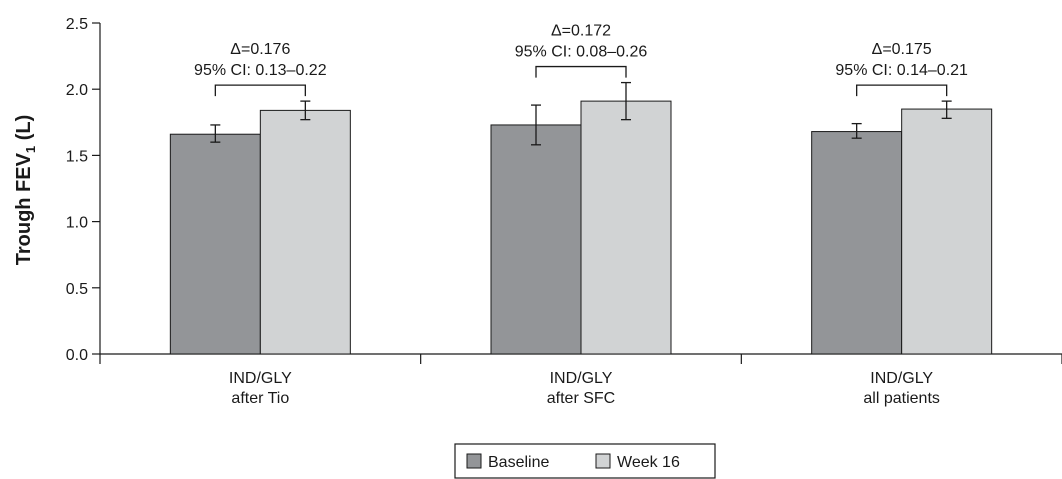  Describe the element at coordinates (25, 190) in the screenshot. I see `y-axis-label: Trough FEV1 (L)` at that location.